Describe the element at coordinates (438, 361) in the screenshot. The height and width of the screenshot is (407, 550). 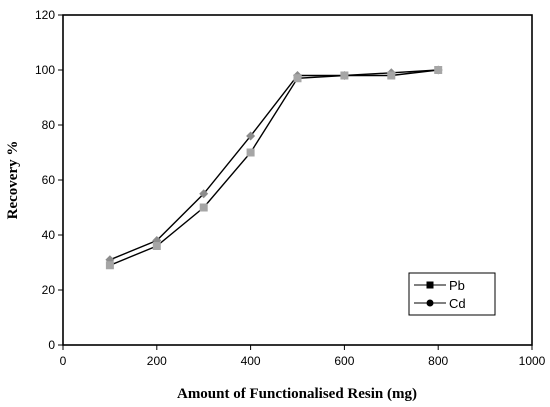
I see `x-tick-label: 800` at that location.